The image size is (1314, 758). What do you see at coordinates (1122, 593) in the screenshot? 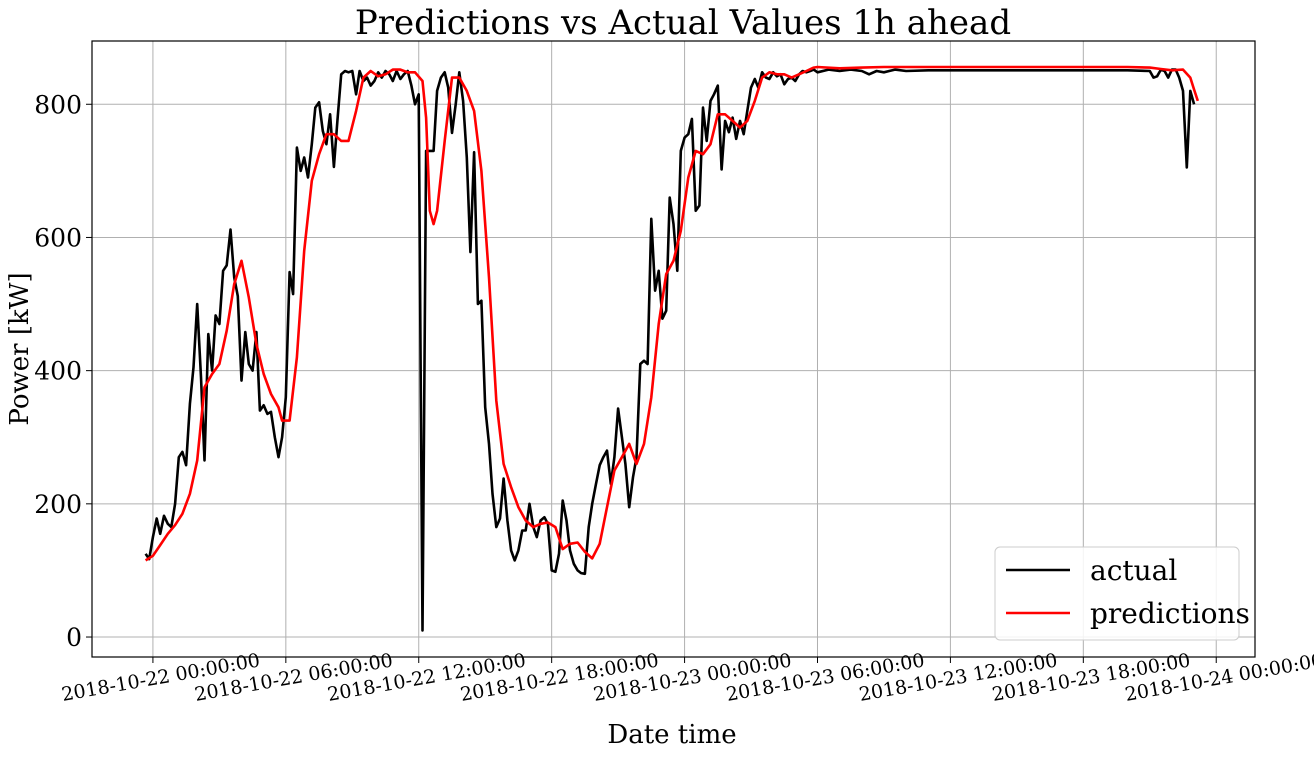
I see `legend: actual predictions` at bounding box center [1122, 593].